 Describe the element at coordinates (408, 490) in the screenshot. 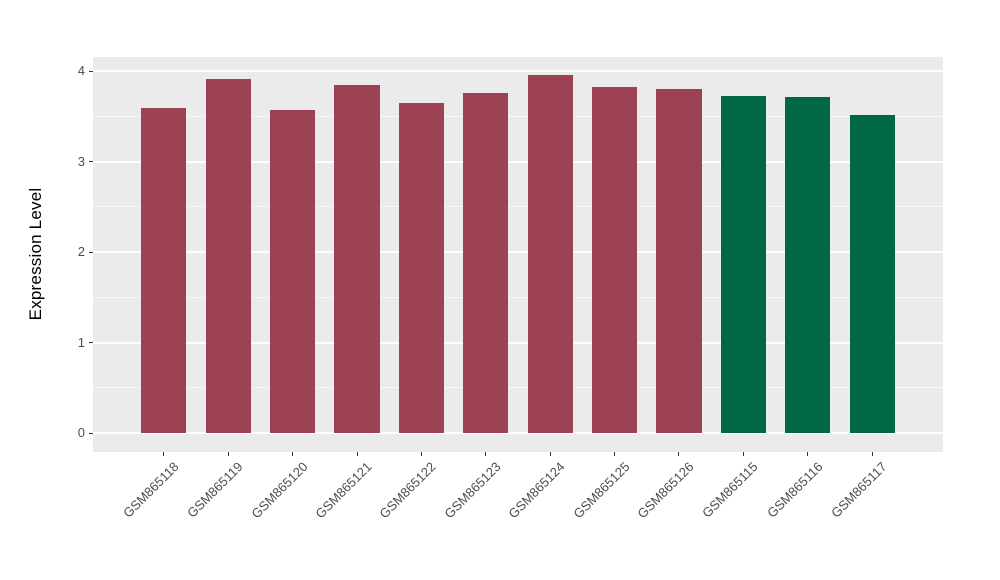

I see `x-tick-label: GSM865122` at that location.